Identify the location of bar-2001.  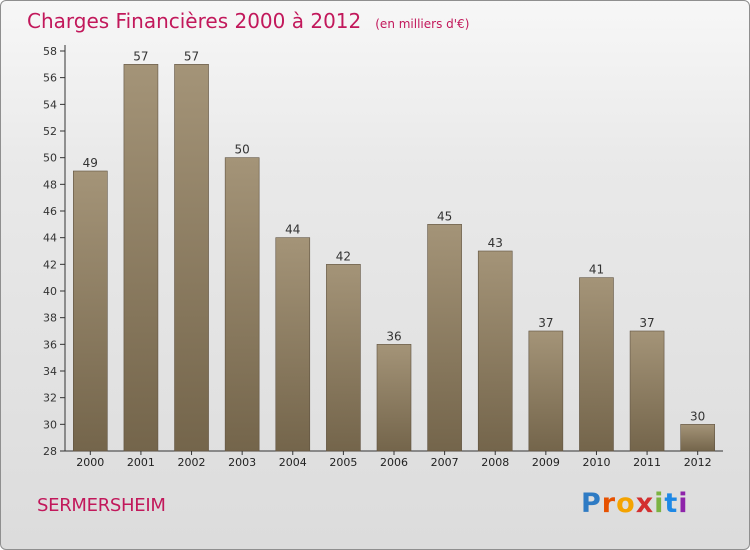
(141, 258).